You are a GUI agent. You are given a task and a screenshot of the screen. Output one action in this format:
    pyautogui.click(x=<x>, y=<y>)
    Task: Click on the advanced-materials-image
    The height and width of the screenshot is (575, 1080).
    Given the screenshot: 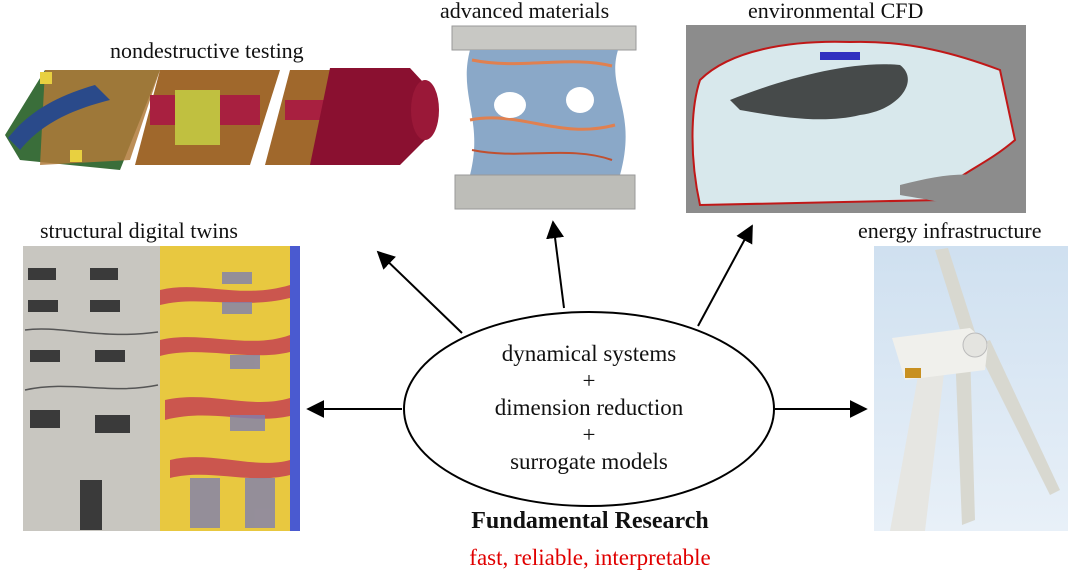 What is the action you would take?
    pyautogui.click(x=544, y=117)
    